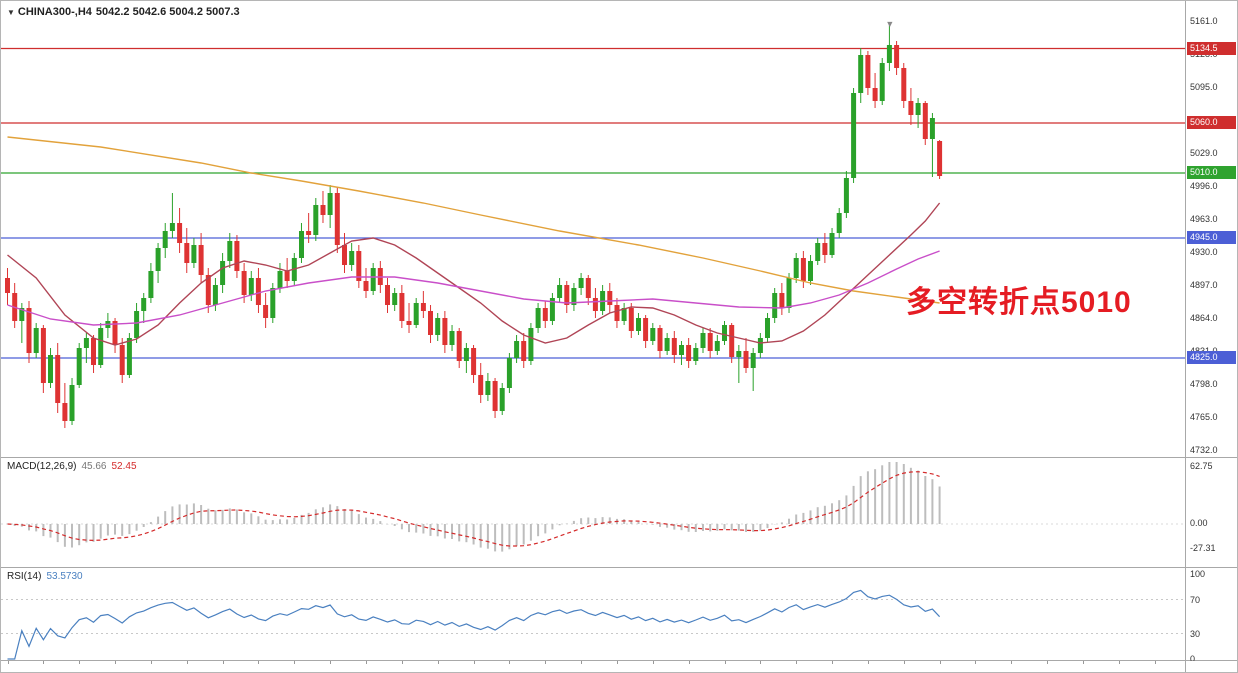 This screenshot has width=1238, height=673. Describe the element at coordinates (594, 614) in the screenshot. I see `rsi-plot` at that location.